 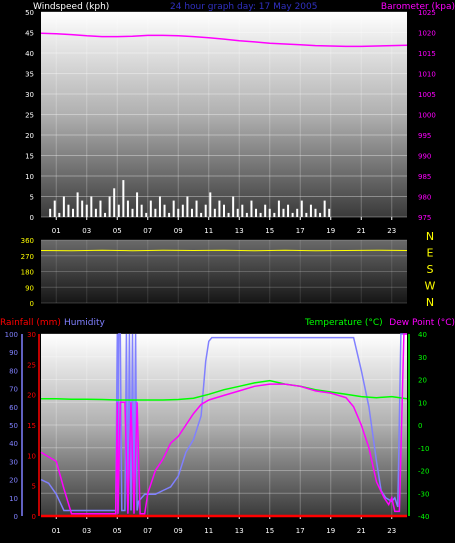 I want to click on wind-axis-label: Windspeed (kph), so click(x=71, y=7).